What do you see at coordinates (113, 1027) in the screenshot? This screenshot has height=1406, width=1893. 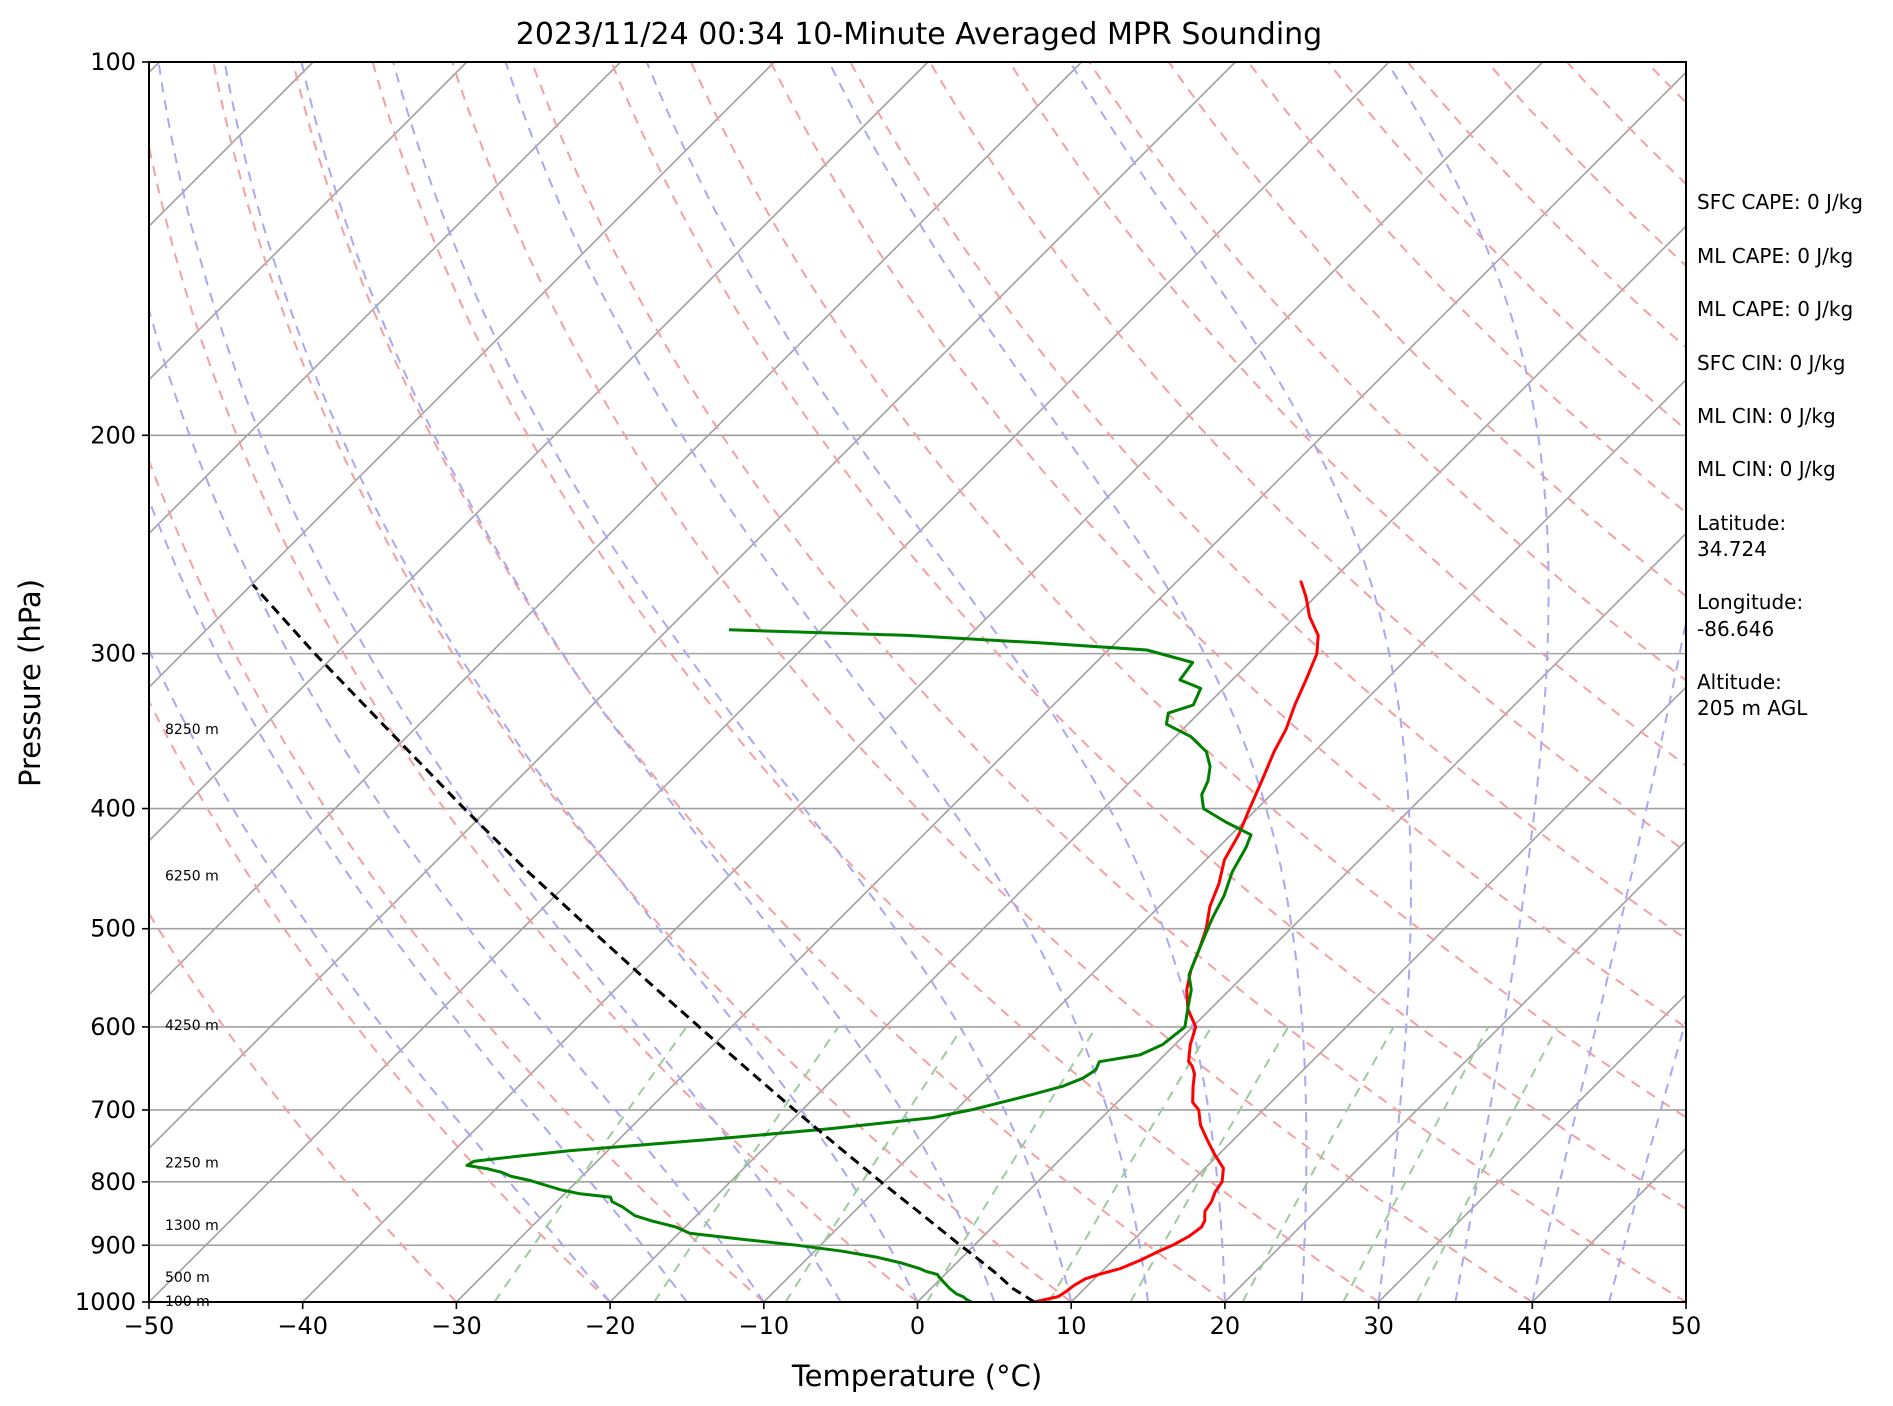 I see `y-tick-label: 600` at bounding box center [113, 1027].